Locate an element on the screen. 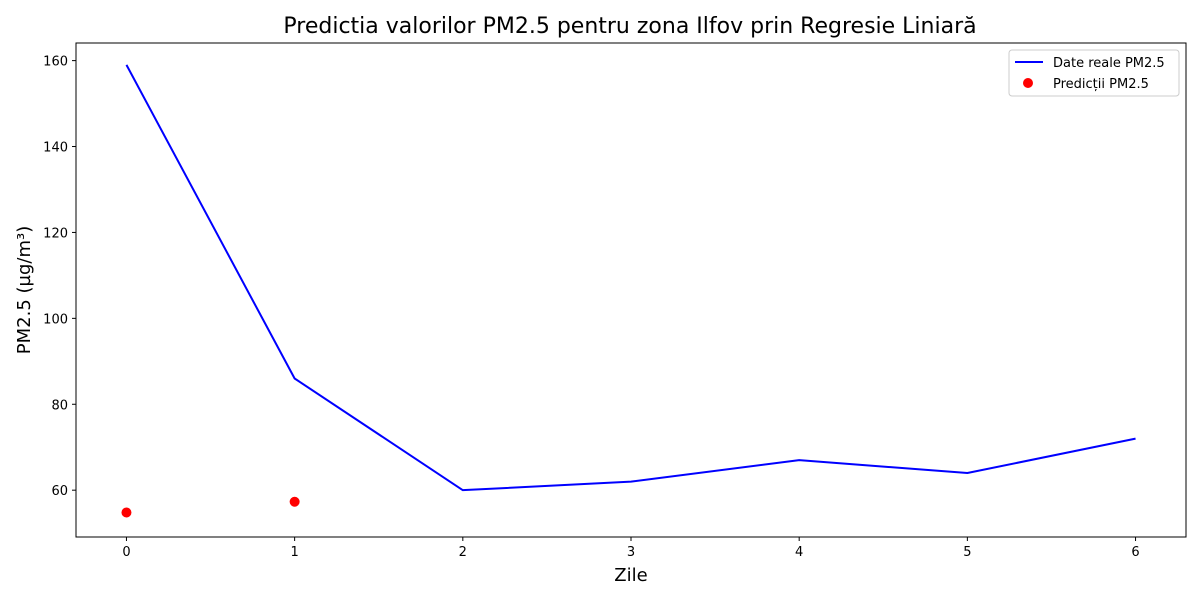  y-axis-label: PM2.5 (µg/m³) is located at coordinates (24, 290).